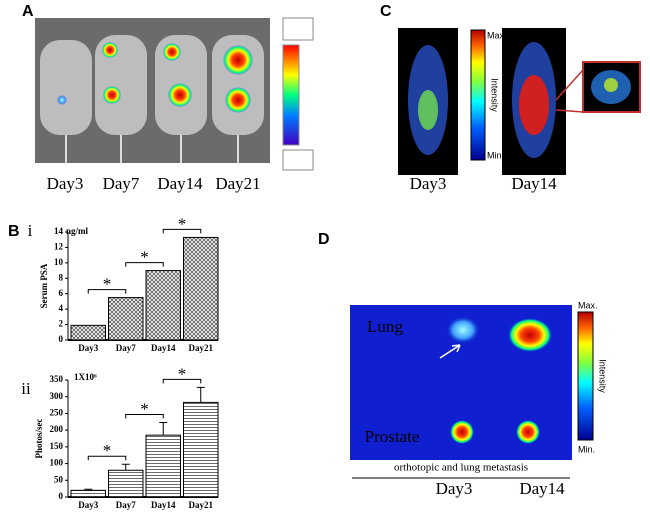 Image resolution: width=650 pixels, height=515 pixels. Describe the element at coordinates (26, 388) in the screenshot. I see `panel-label: ii` at that location.